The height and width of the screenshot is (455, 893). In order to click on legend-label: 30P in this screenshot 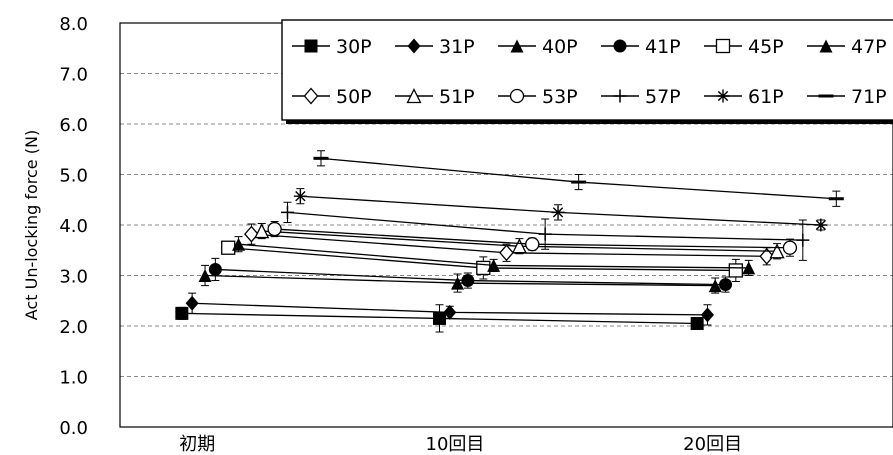, I will do `click(354, 47)`.